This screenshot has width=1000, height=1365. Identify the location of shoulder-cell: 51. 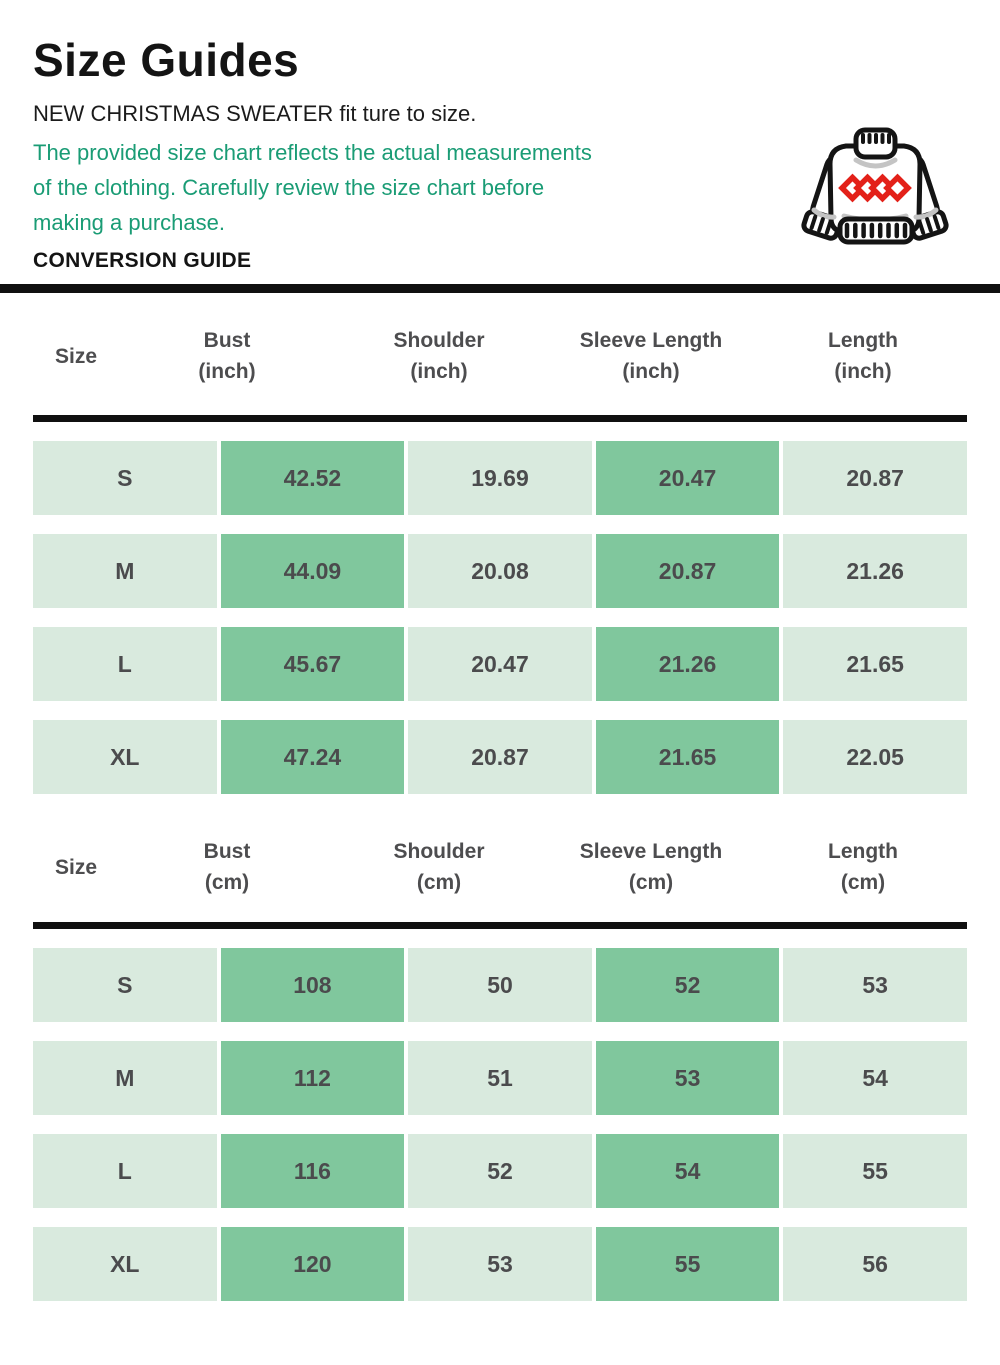
(500, 1078).